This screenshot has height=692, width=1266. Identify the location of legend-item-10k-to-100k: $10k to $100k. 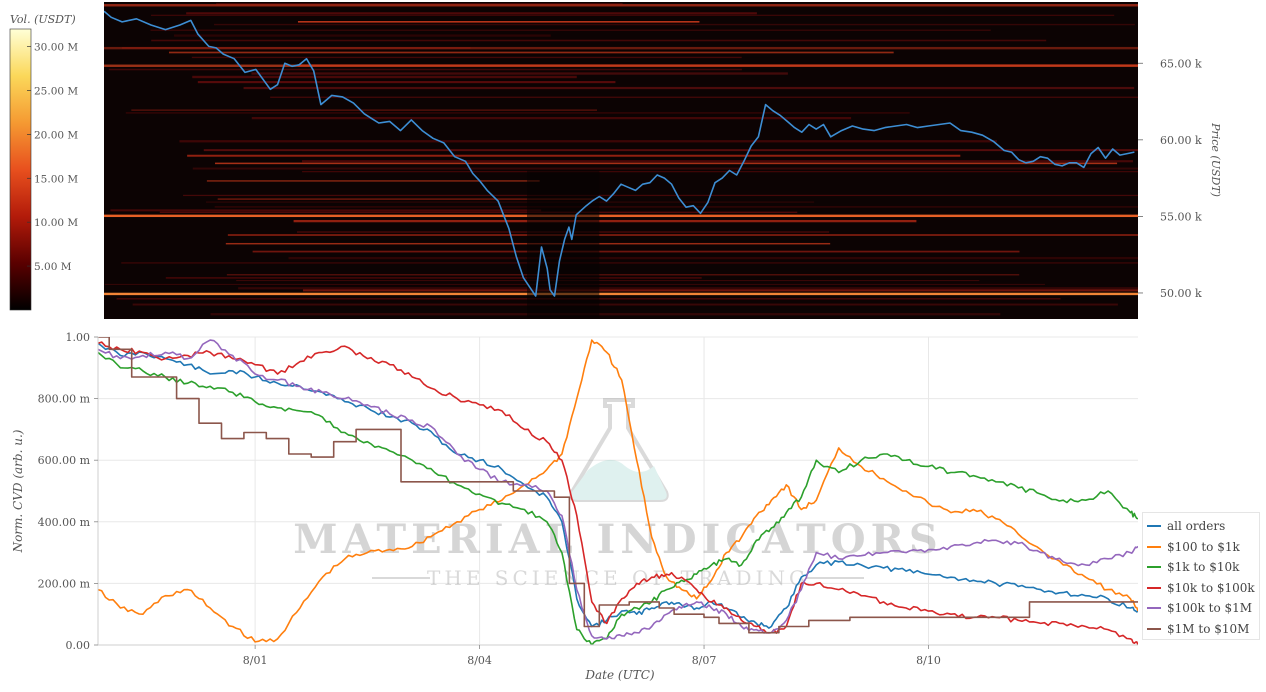
(1201, 588).